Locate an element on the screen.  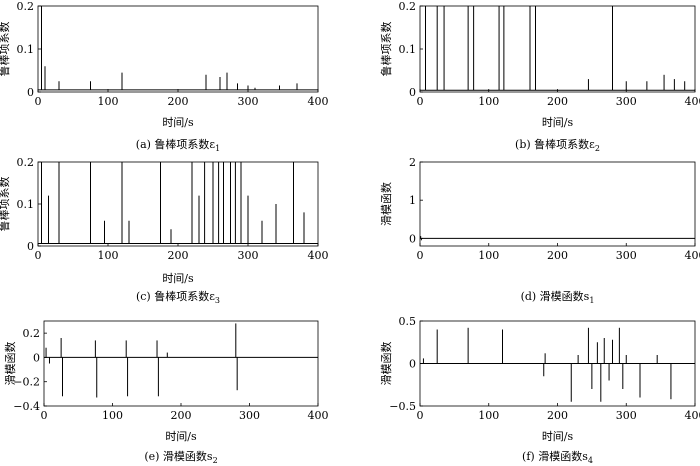
chart-caption: (b) 鲁棒项系数ε2 is located at coordinates (557, 145).